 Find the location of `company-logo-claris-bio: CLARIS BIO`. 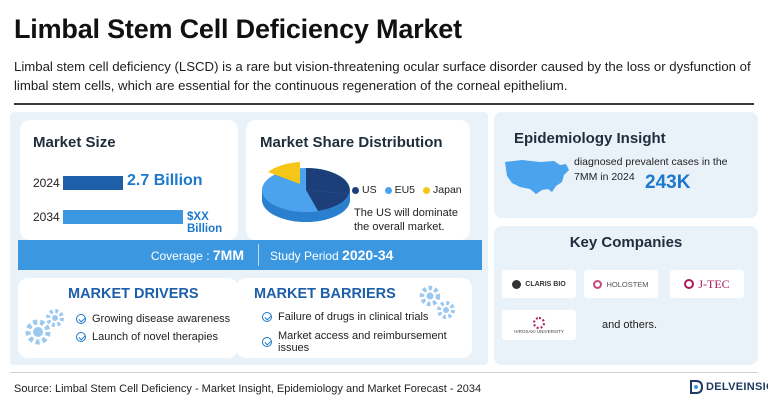

company-logo-claris-bio: CLARIS BIO is located at coordinates (539, 284).